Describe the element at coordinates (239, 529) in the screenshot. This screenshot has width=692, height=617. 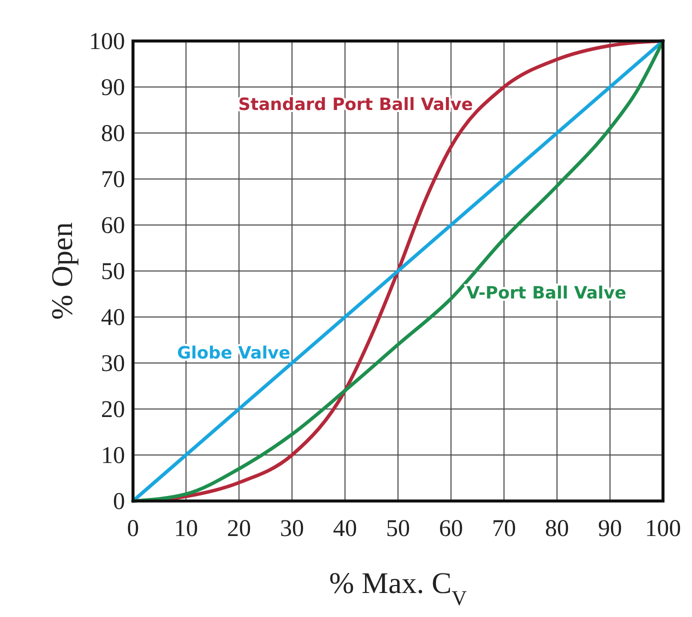
I see `x-tick-label: 20` at that location.